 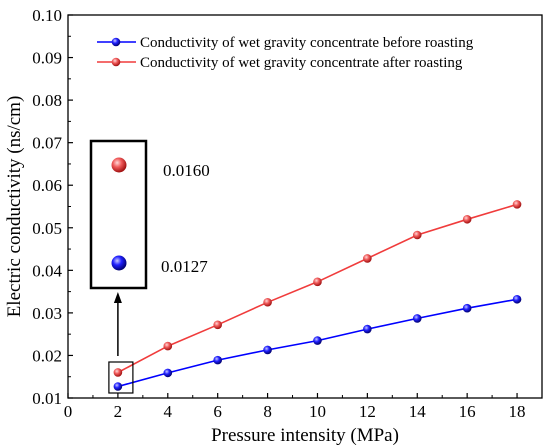 I want to click on inset-blue-point, so click(x=119, y=263).